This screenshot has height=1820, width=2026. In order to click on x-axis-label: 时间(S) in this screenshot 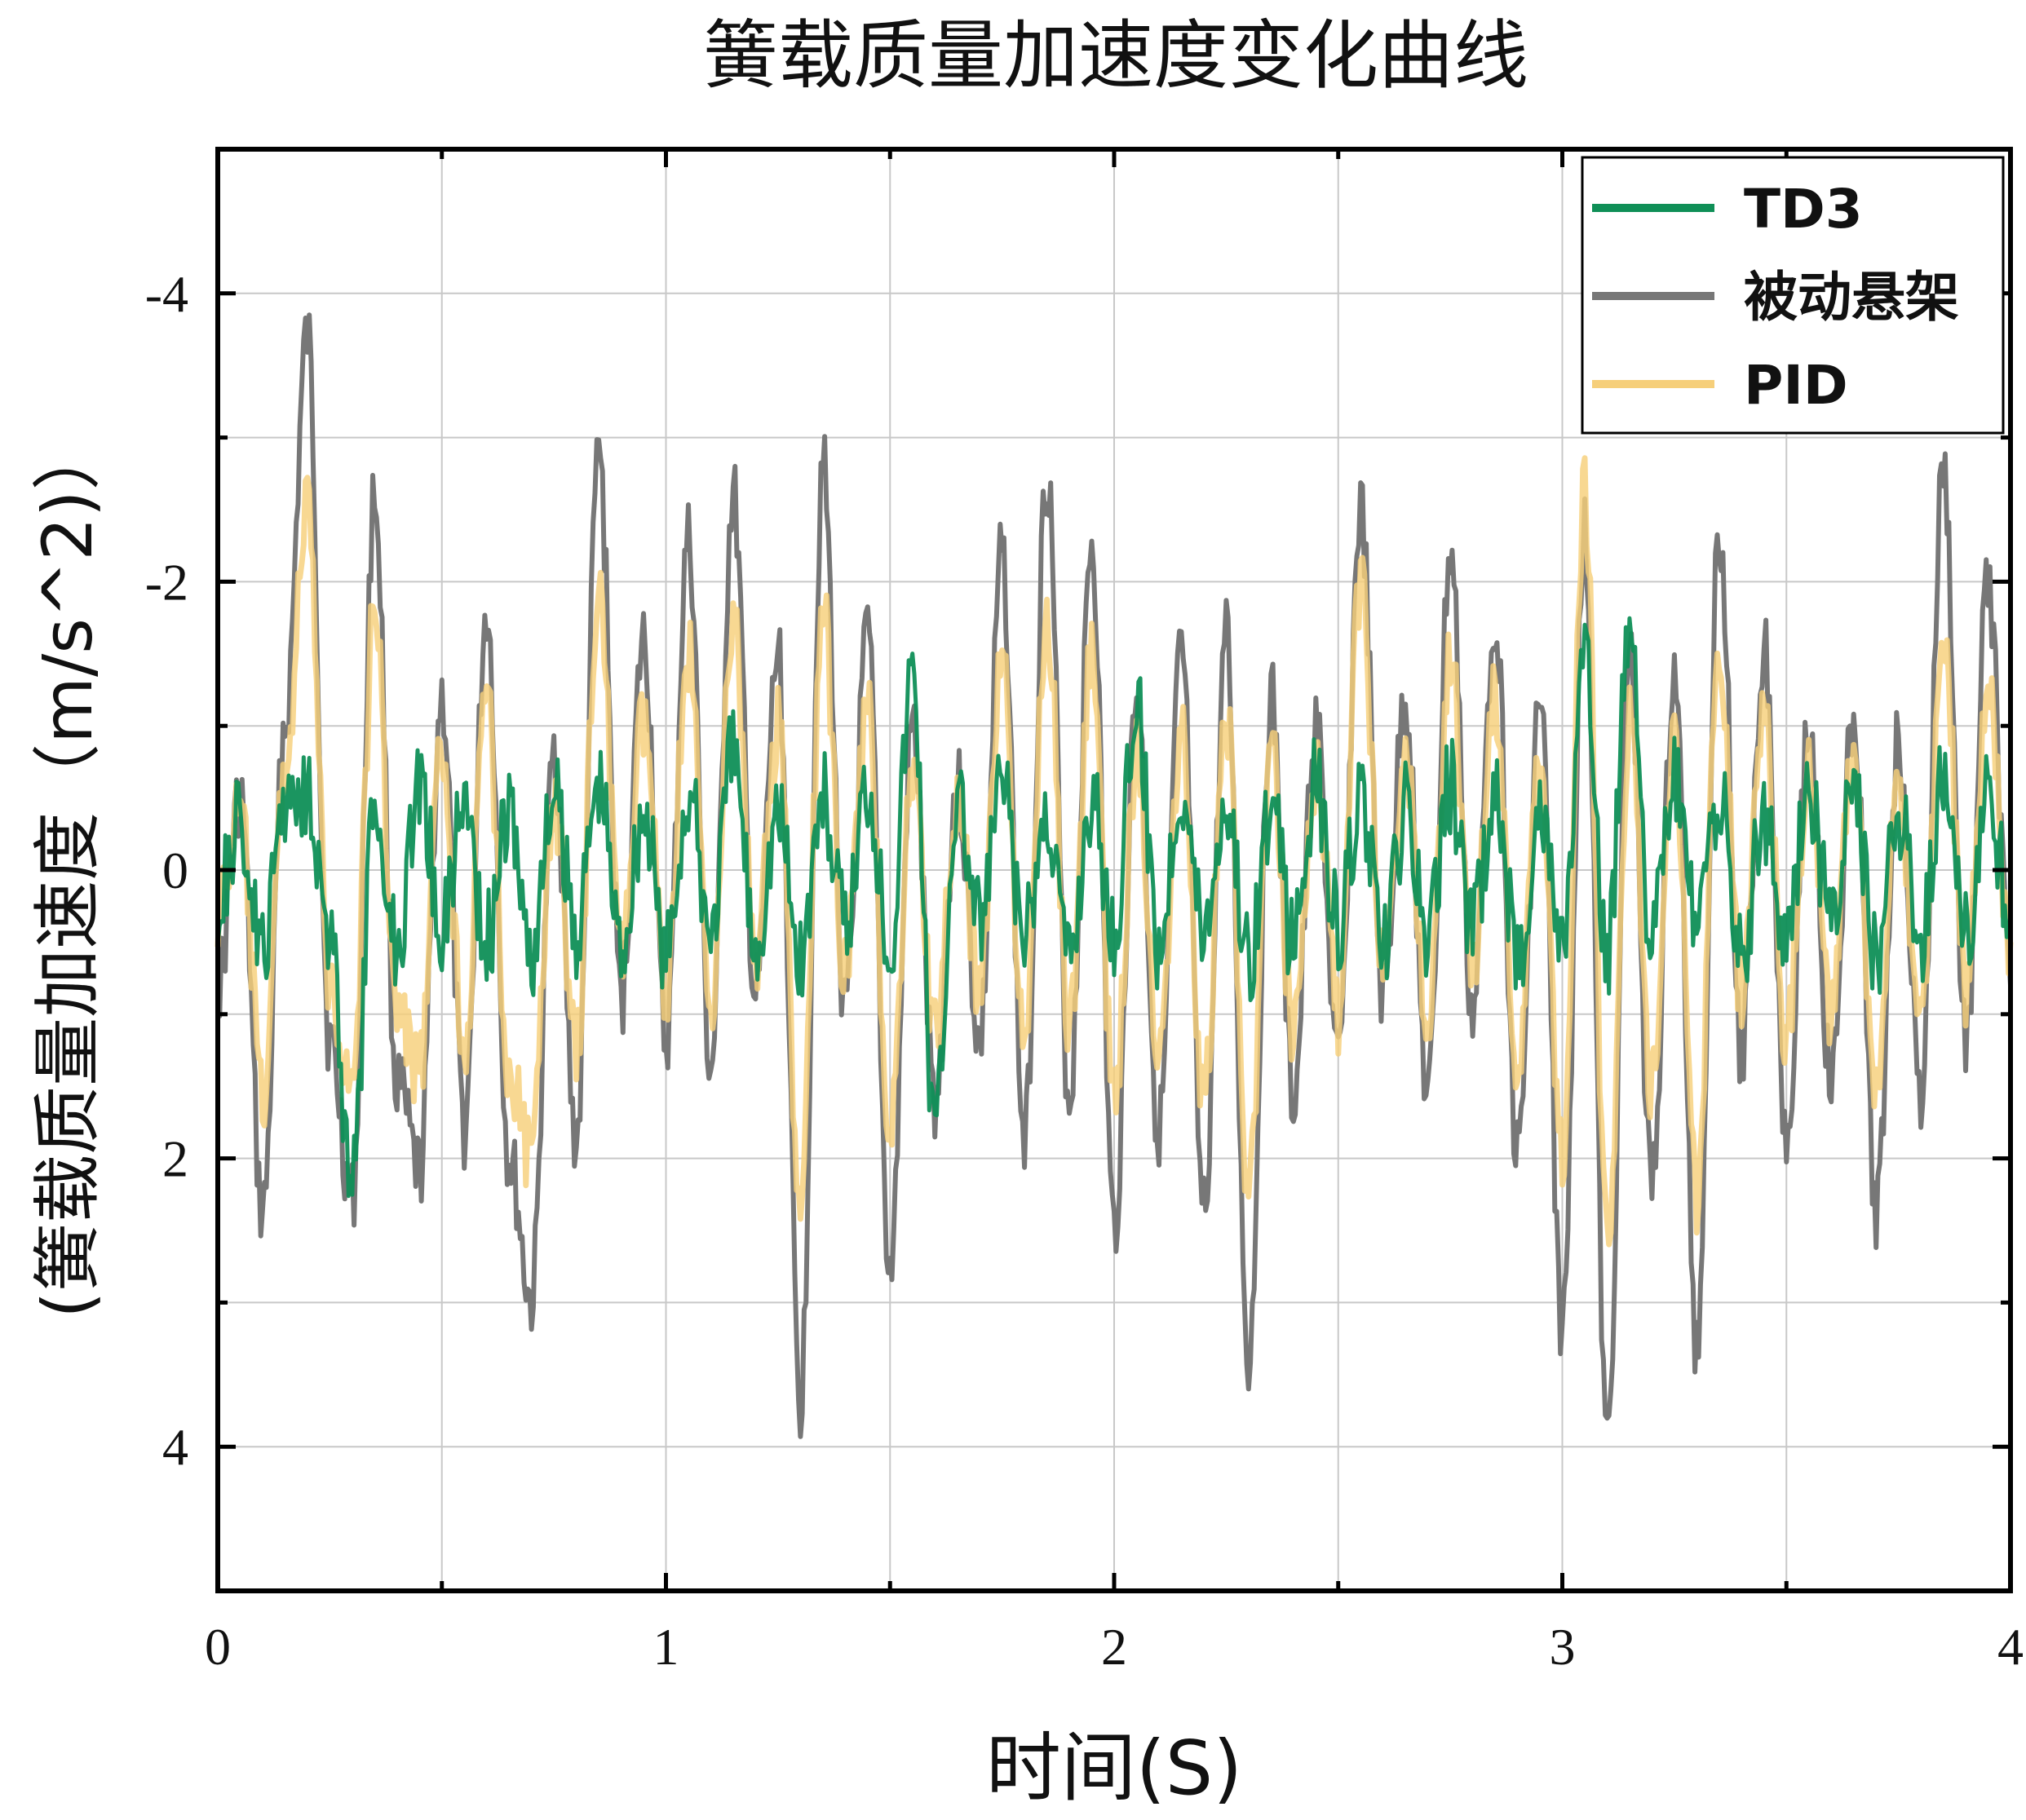, I will do `click(1114, 1768)`.